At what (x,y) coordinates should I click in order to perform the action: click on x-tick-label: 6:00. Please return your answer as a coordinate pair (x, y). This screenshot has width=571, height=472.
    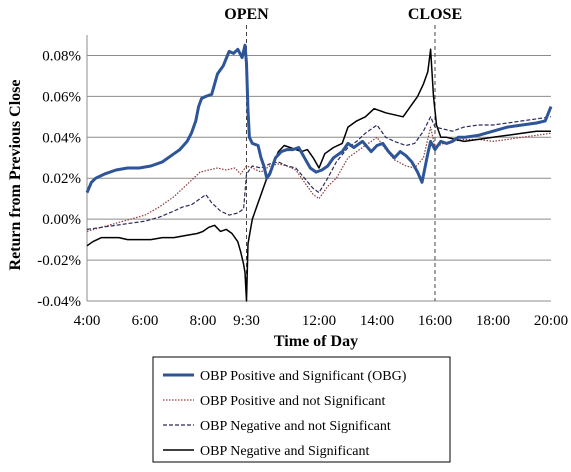
    Looking at the image, I should click on (145, 321).